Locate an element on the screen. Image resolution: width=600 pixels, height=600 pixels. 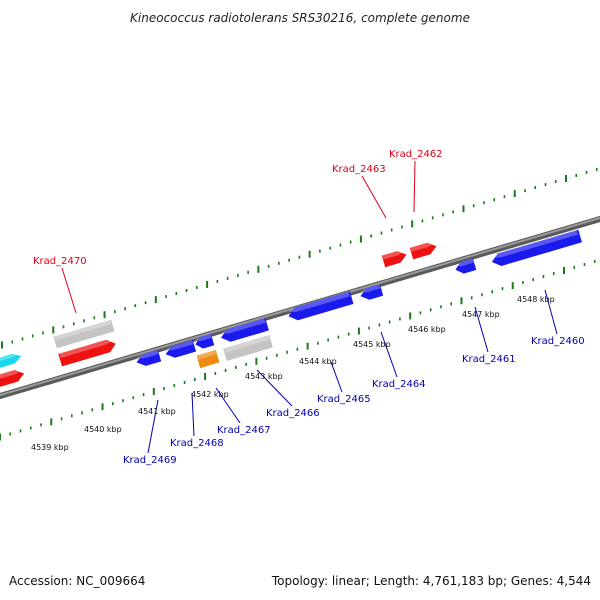
gene-krad-2469-shine is located at coordinates (147, 354).